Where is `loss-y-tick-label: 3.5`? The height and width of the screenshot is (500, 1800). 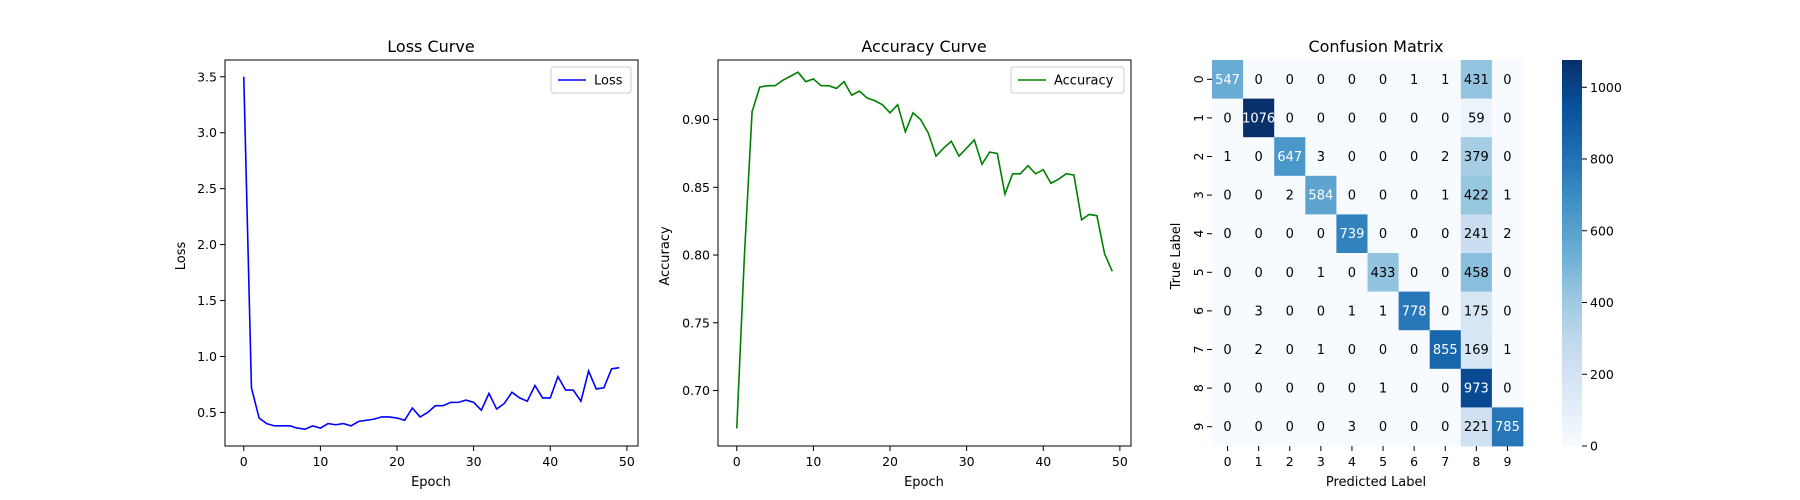
loss-y-tick-label: 3.5 is located at coordinates (207, 76).